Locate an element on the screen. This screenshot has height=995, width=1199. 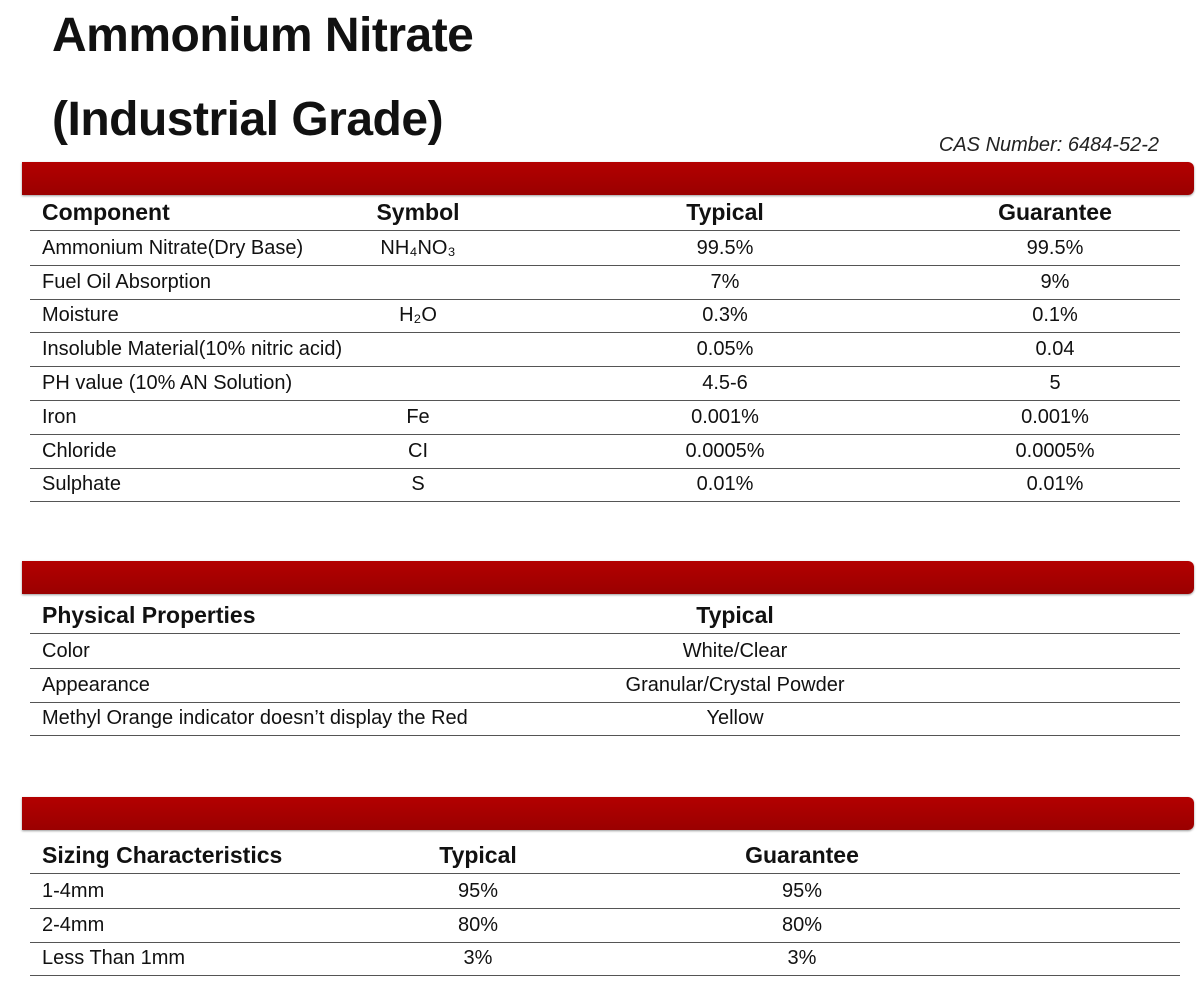
table-cell: PH value (10% AN Solution) is located at coordinates (167, 383).